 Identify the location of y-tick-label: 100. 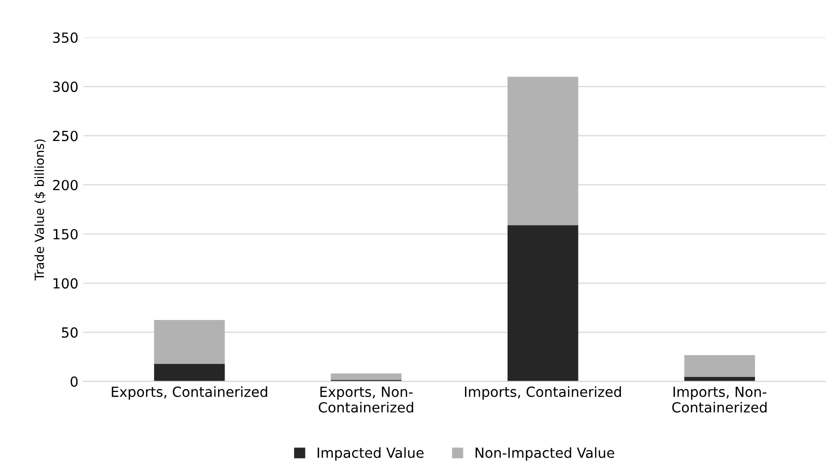
(66, 283).